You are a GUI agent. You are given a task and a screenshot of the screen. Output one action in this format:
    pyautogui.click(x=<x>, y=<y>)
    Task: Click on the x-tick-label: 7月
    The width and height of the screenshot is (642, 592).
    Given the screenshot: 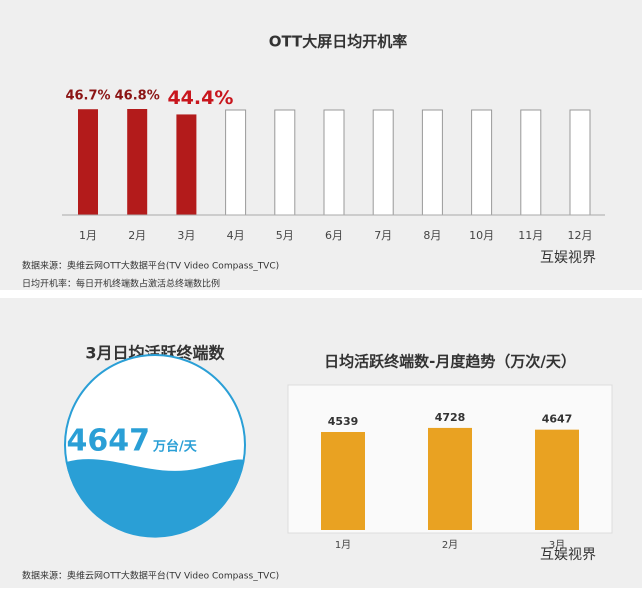 What is the action you would take?
    pyautogui.click(x=383, y=235)
    